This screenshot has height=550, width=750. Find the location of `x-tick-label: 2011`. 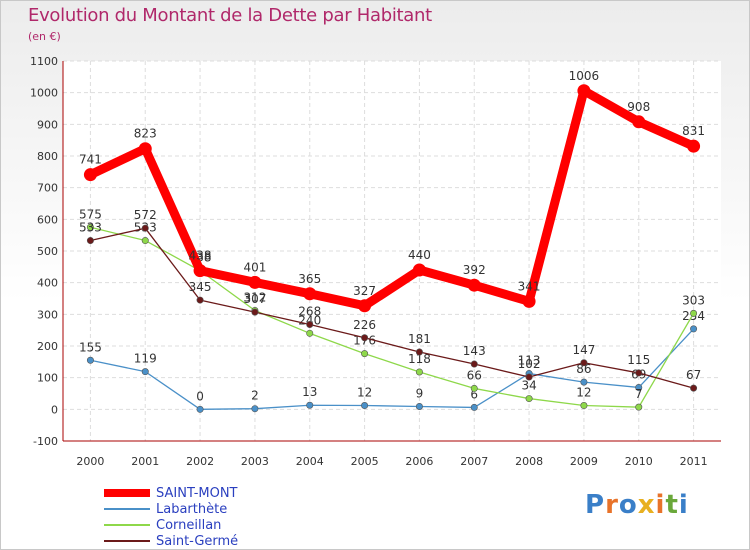

x-tick-label: 2011 is located at coordinates (694, 461).